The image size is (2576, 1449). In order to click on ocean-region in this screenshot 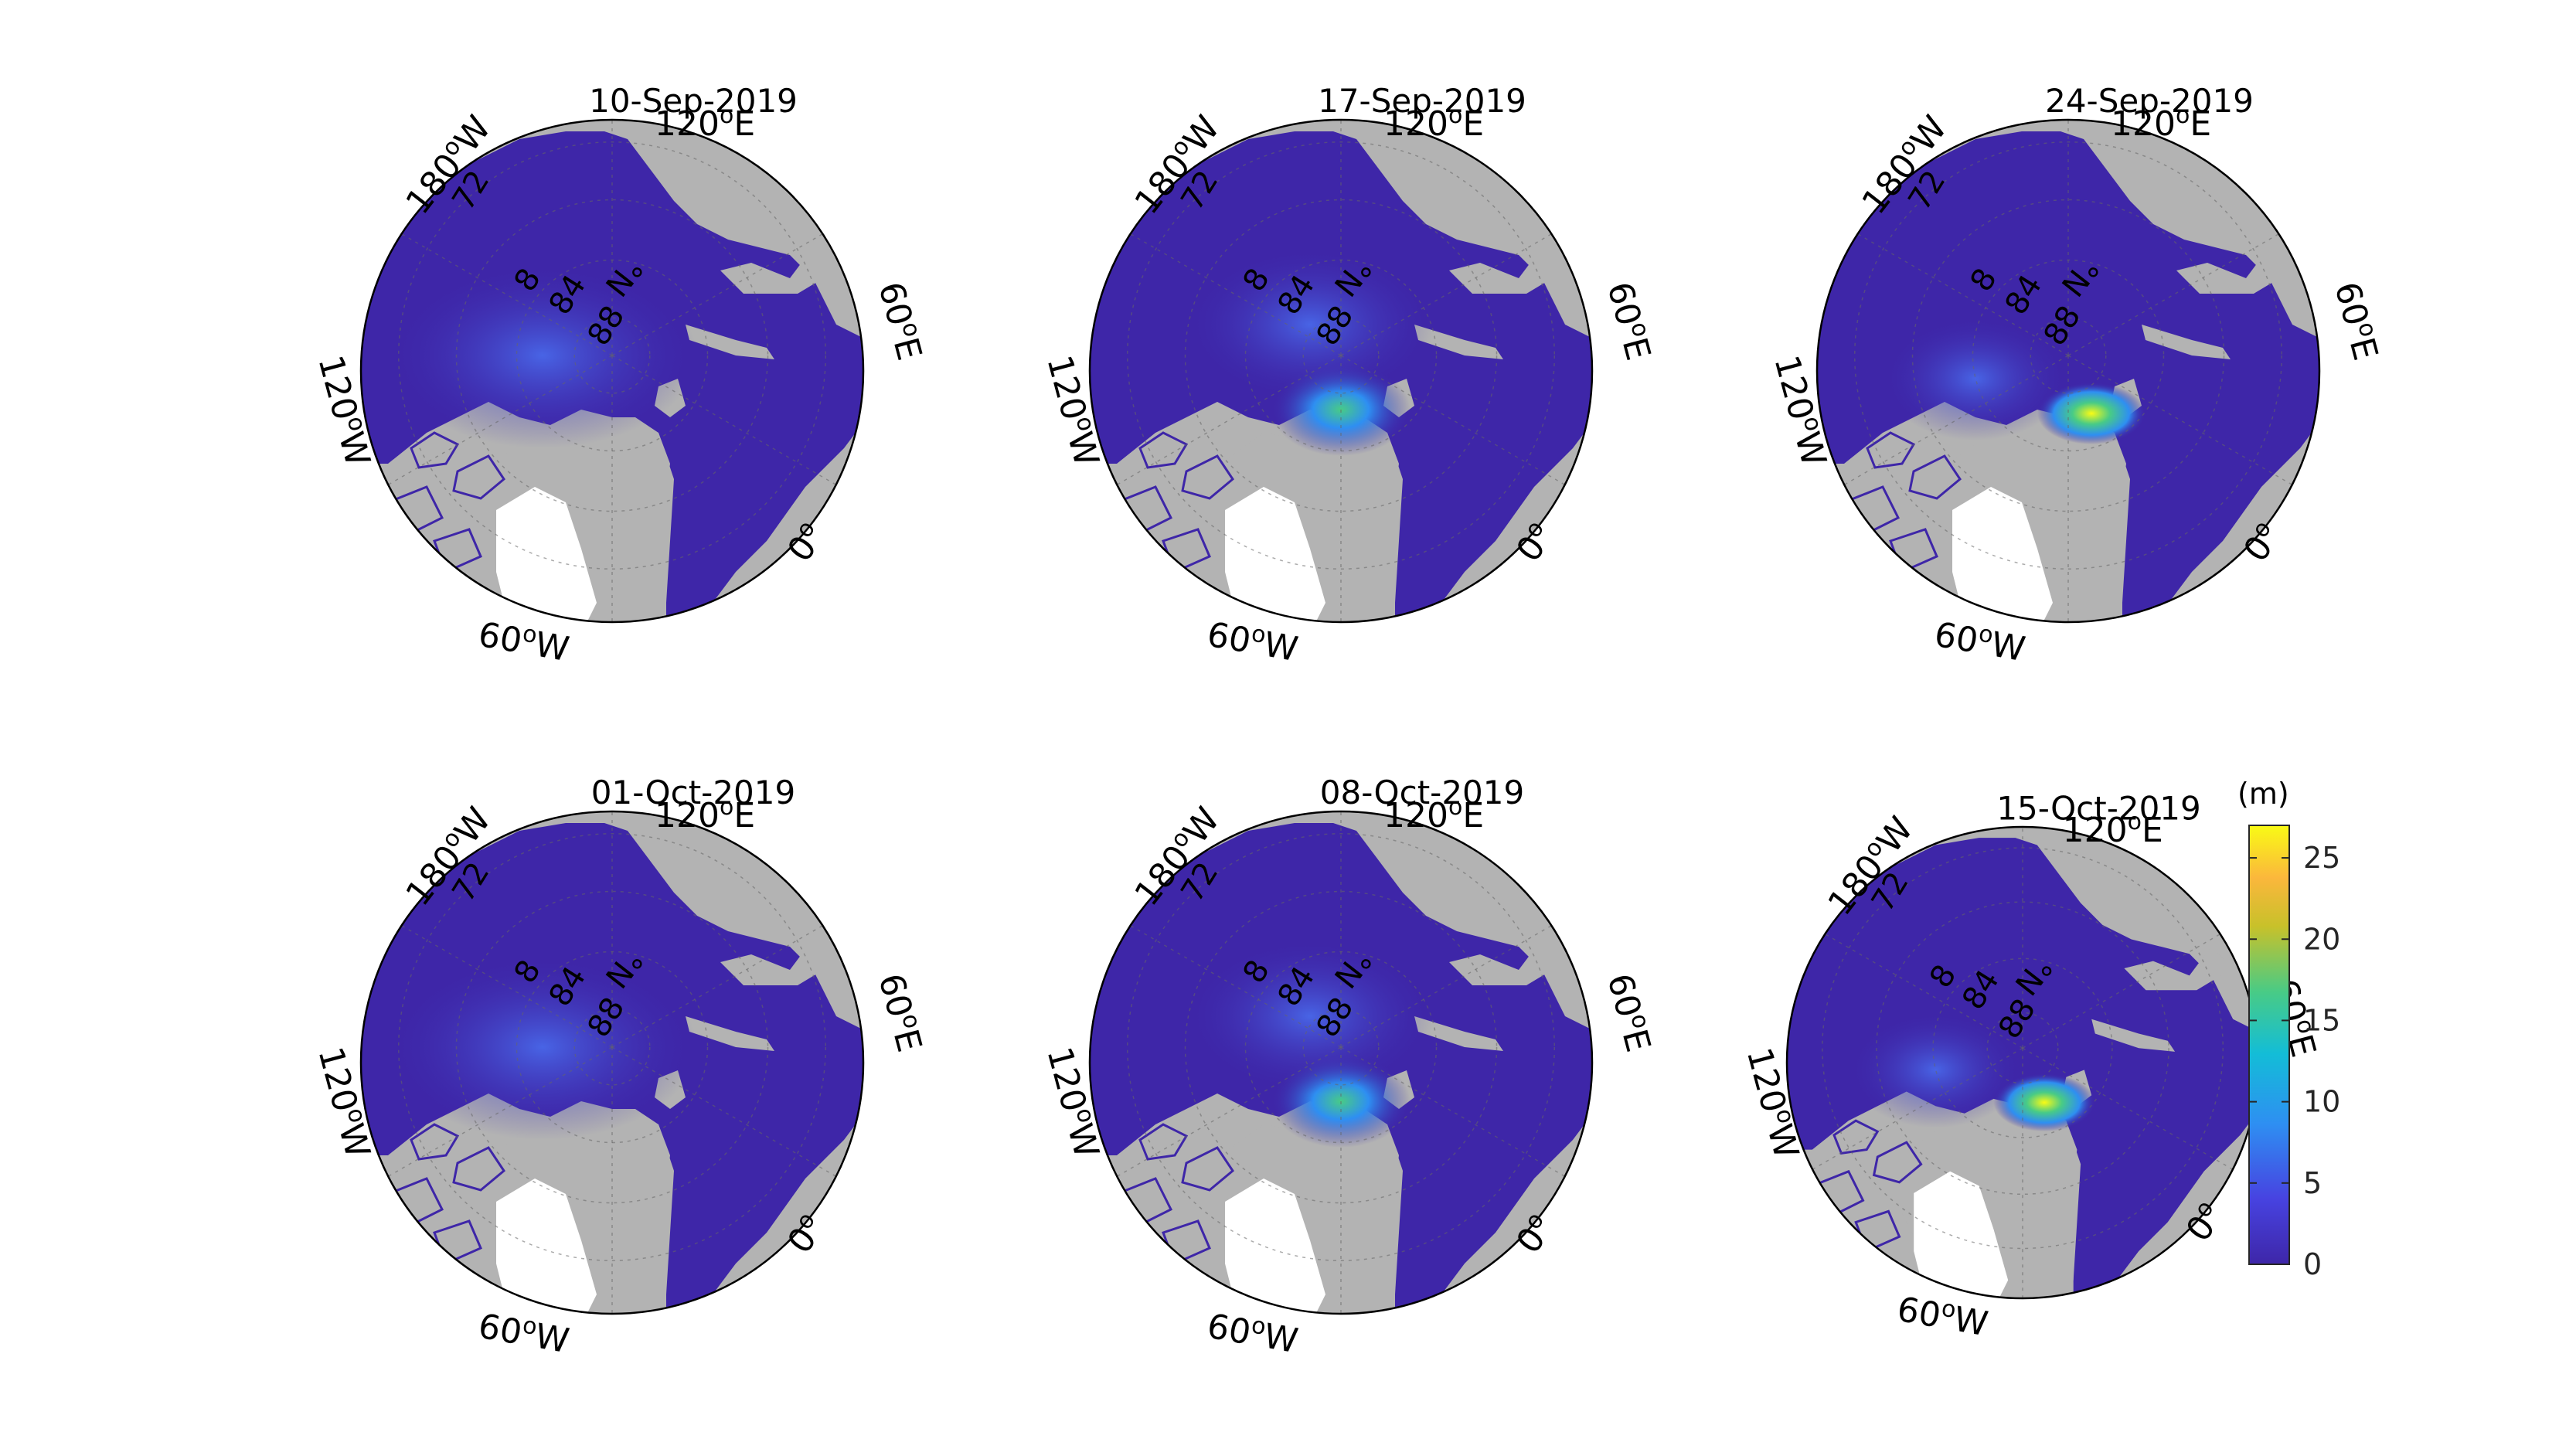, I will do `click(2023, 1068)`.